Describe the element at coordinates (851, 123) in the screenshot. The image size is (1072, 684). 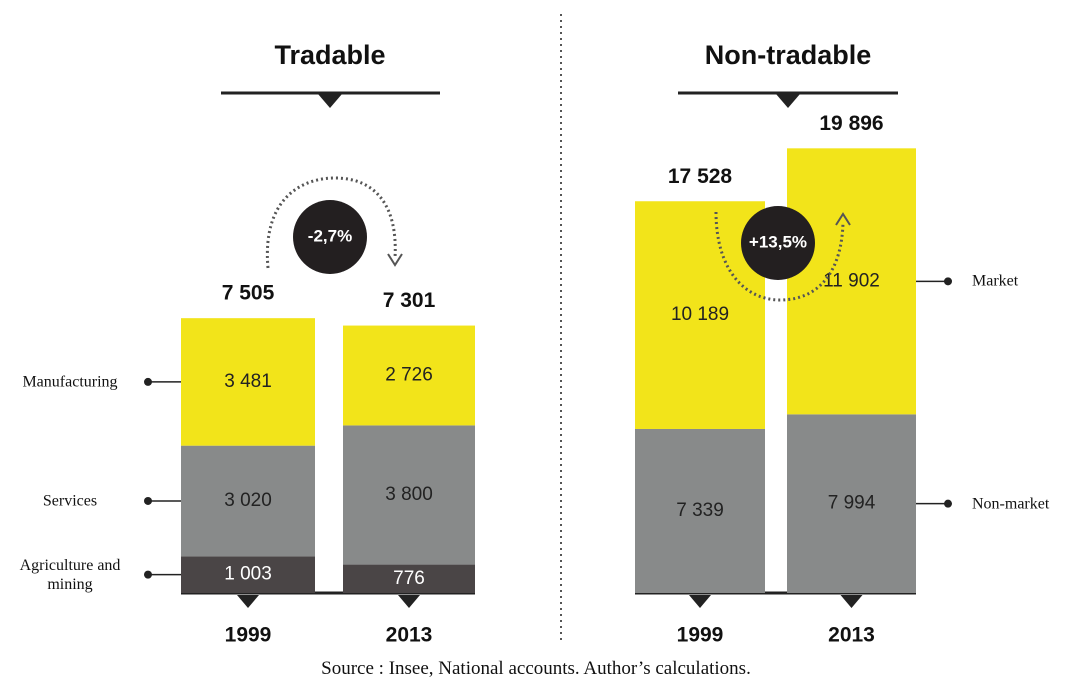
I see `total-label: 19 896` at that location.